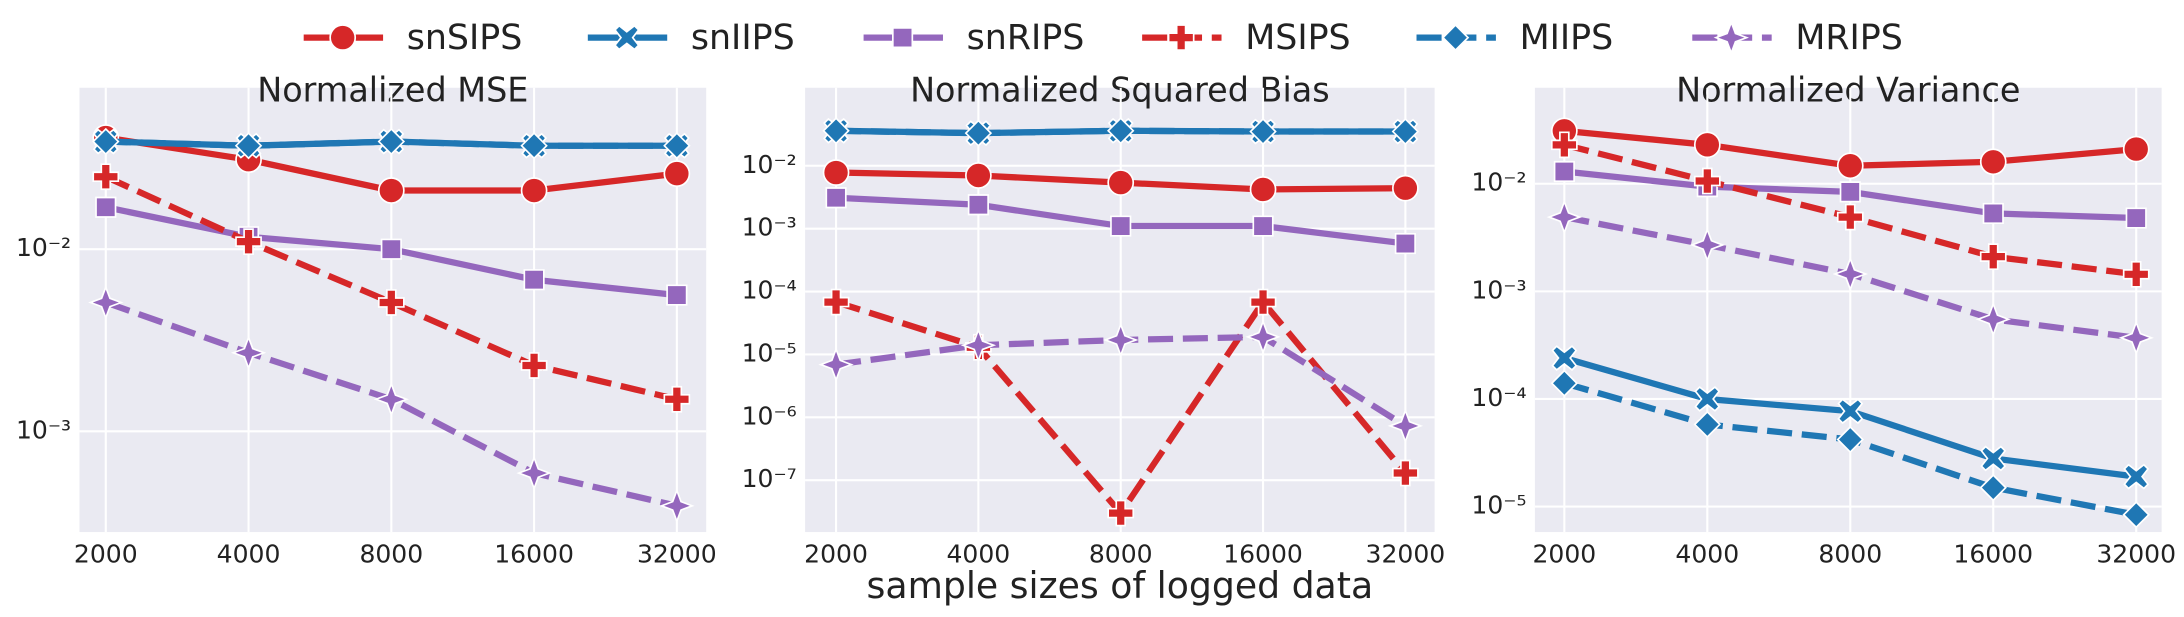 The width and height of the screenshot is (2184, 617). I want to click on y-tick-label: 10⁻⁷, so click(769, 478).